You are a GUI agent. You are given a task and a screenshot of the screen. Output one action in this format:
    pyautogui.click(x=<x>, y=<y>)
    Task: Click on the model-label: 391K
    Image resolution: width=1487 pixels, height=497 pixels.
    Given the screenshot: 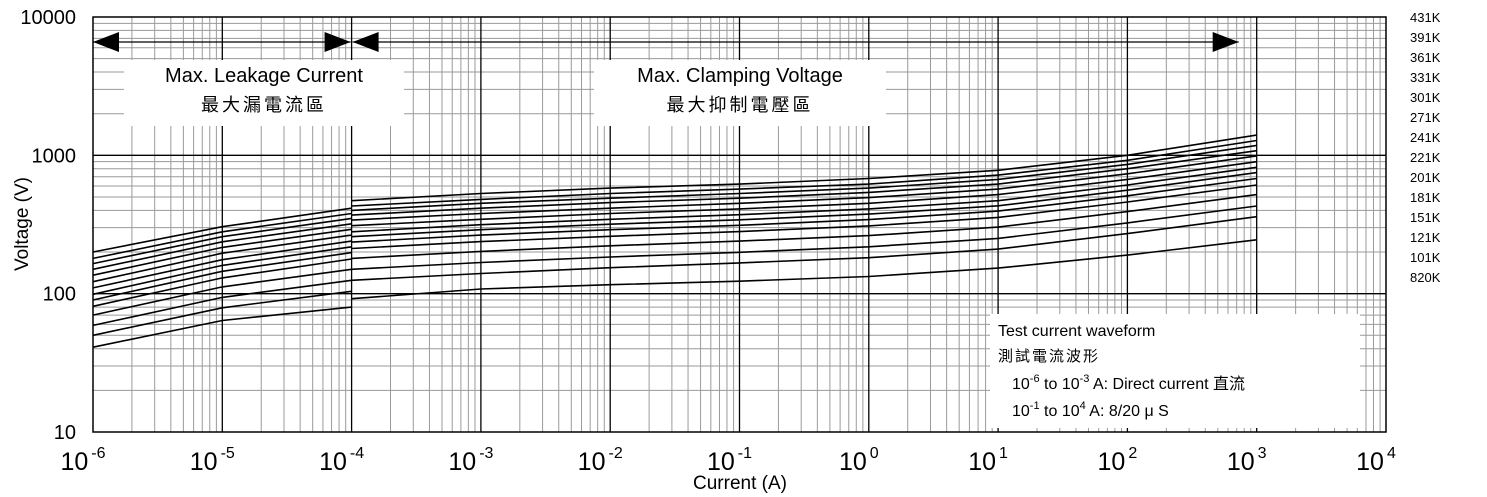 What is the action you would take?
    pyautogui.click(x=1425, y=37)
    